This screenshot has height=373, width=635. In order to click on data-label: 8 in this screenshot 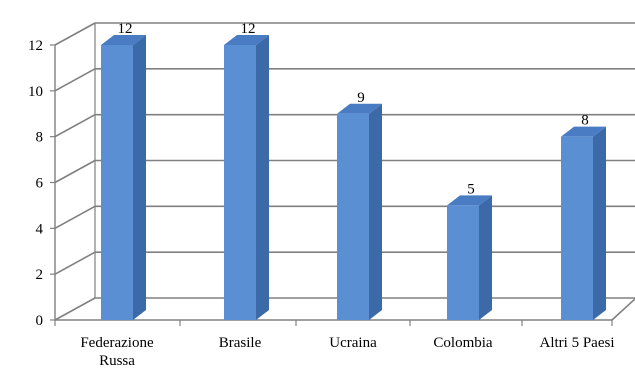, I will do `click(585, 121)`.